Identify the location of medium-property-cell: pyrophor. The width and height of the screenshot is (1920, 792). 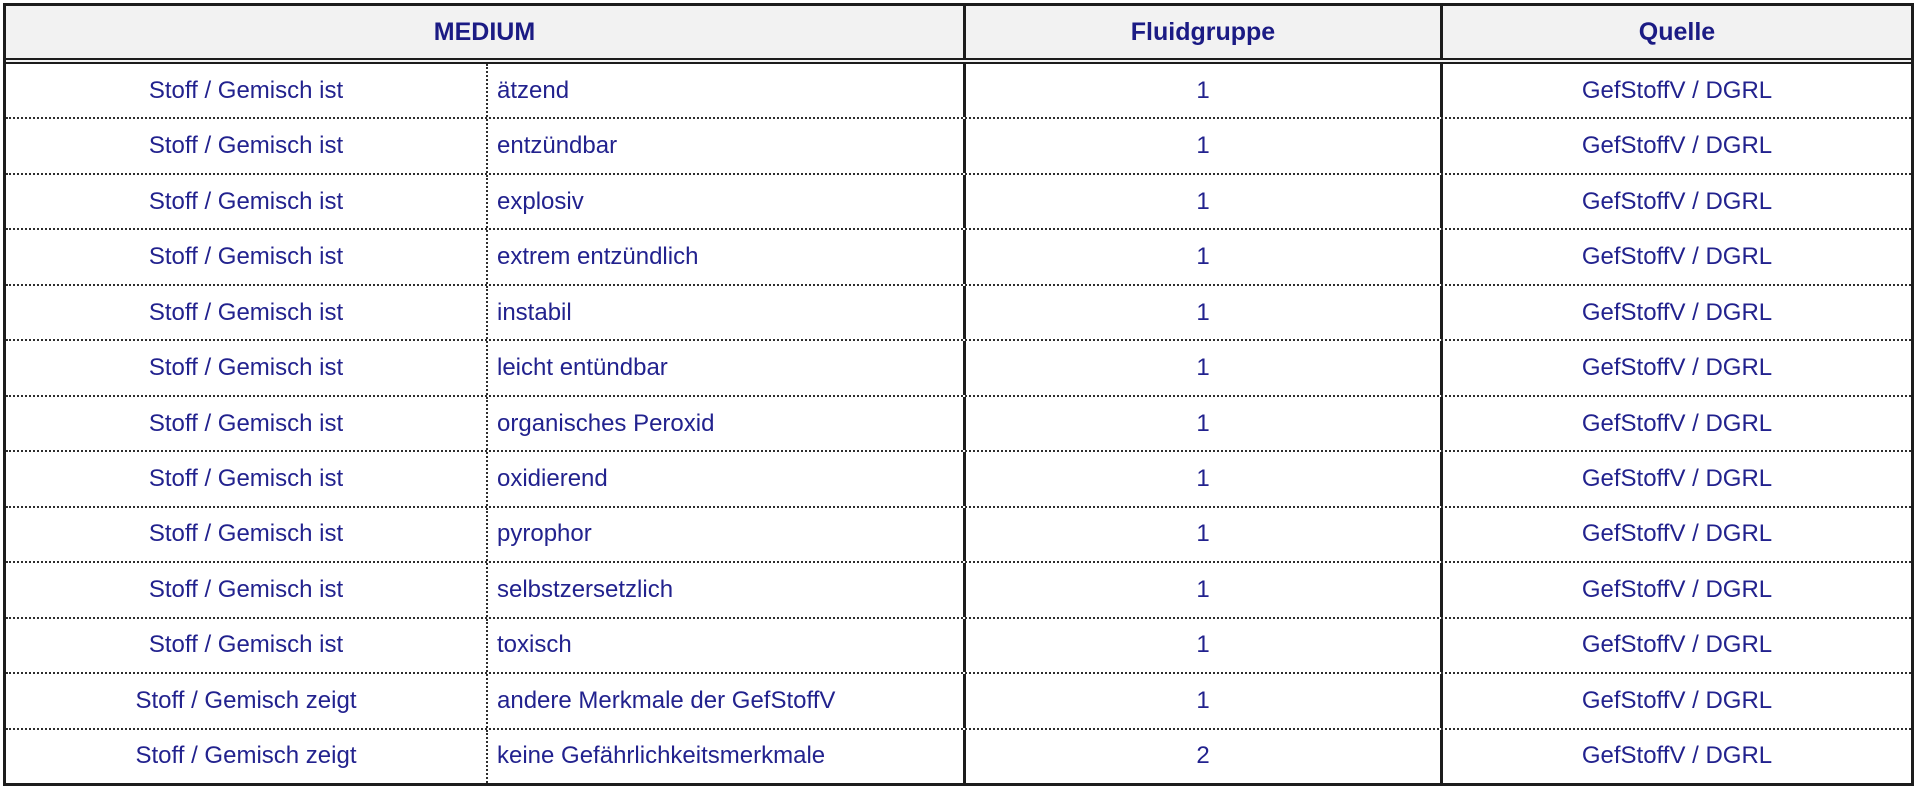
(724, 534).